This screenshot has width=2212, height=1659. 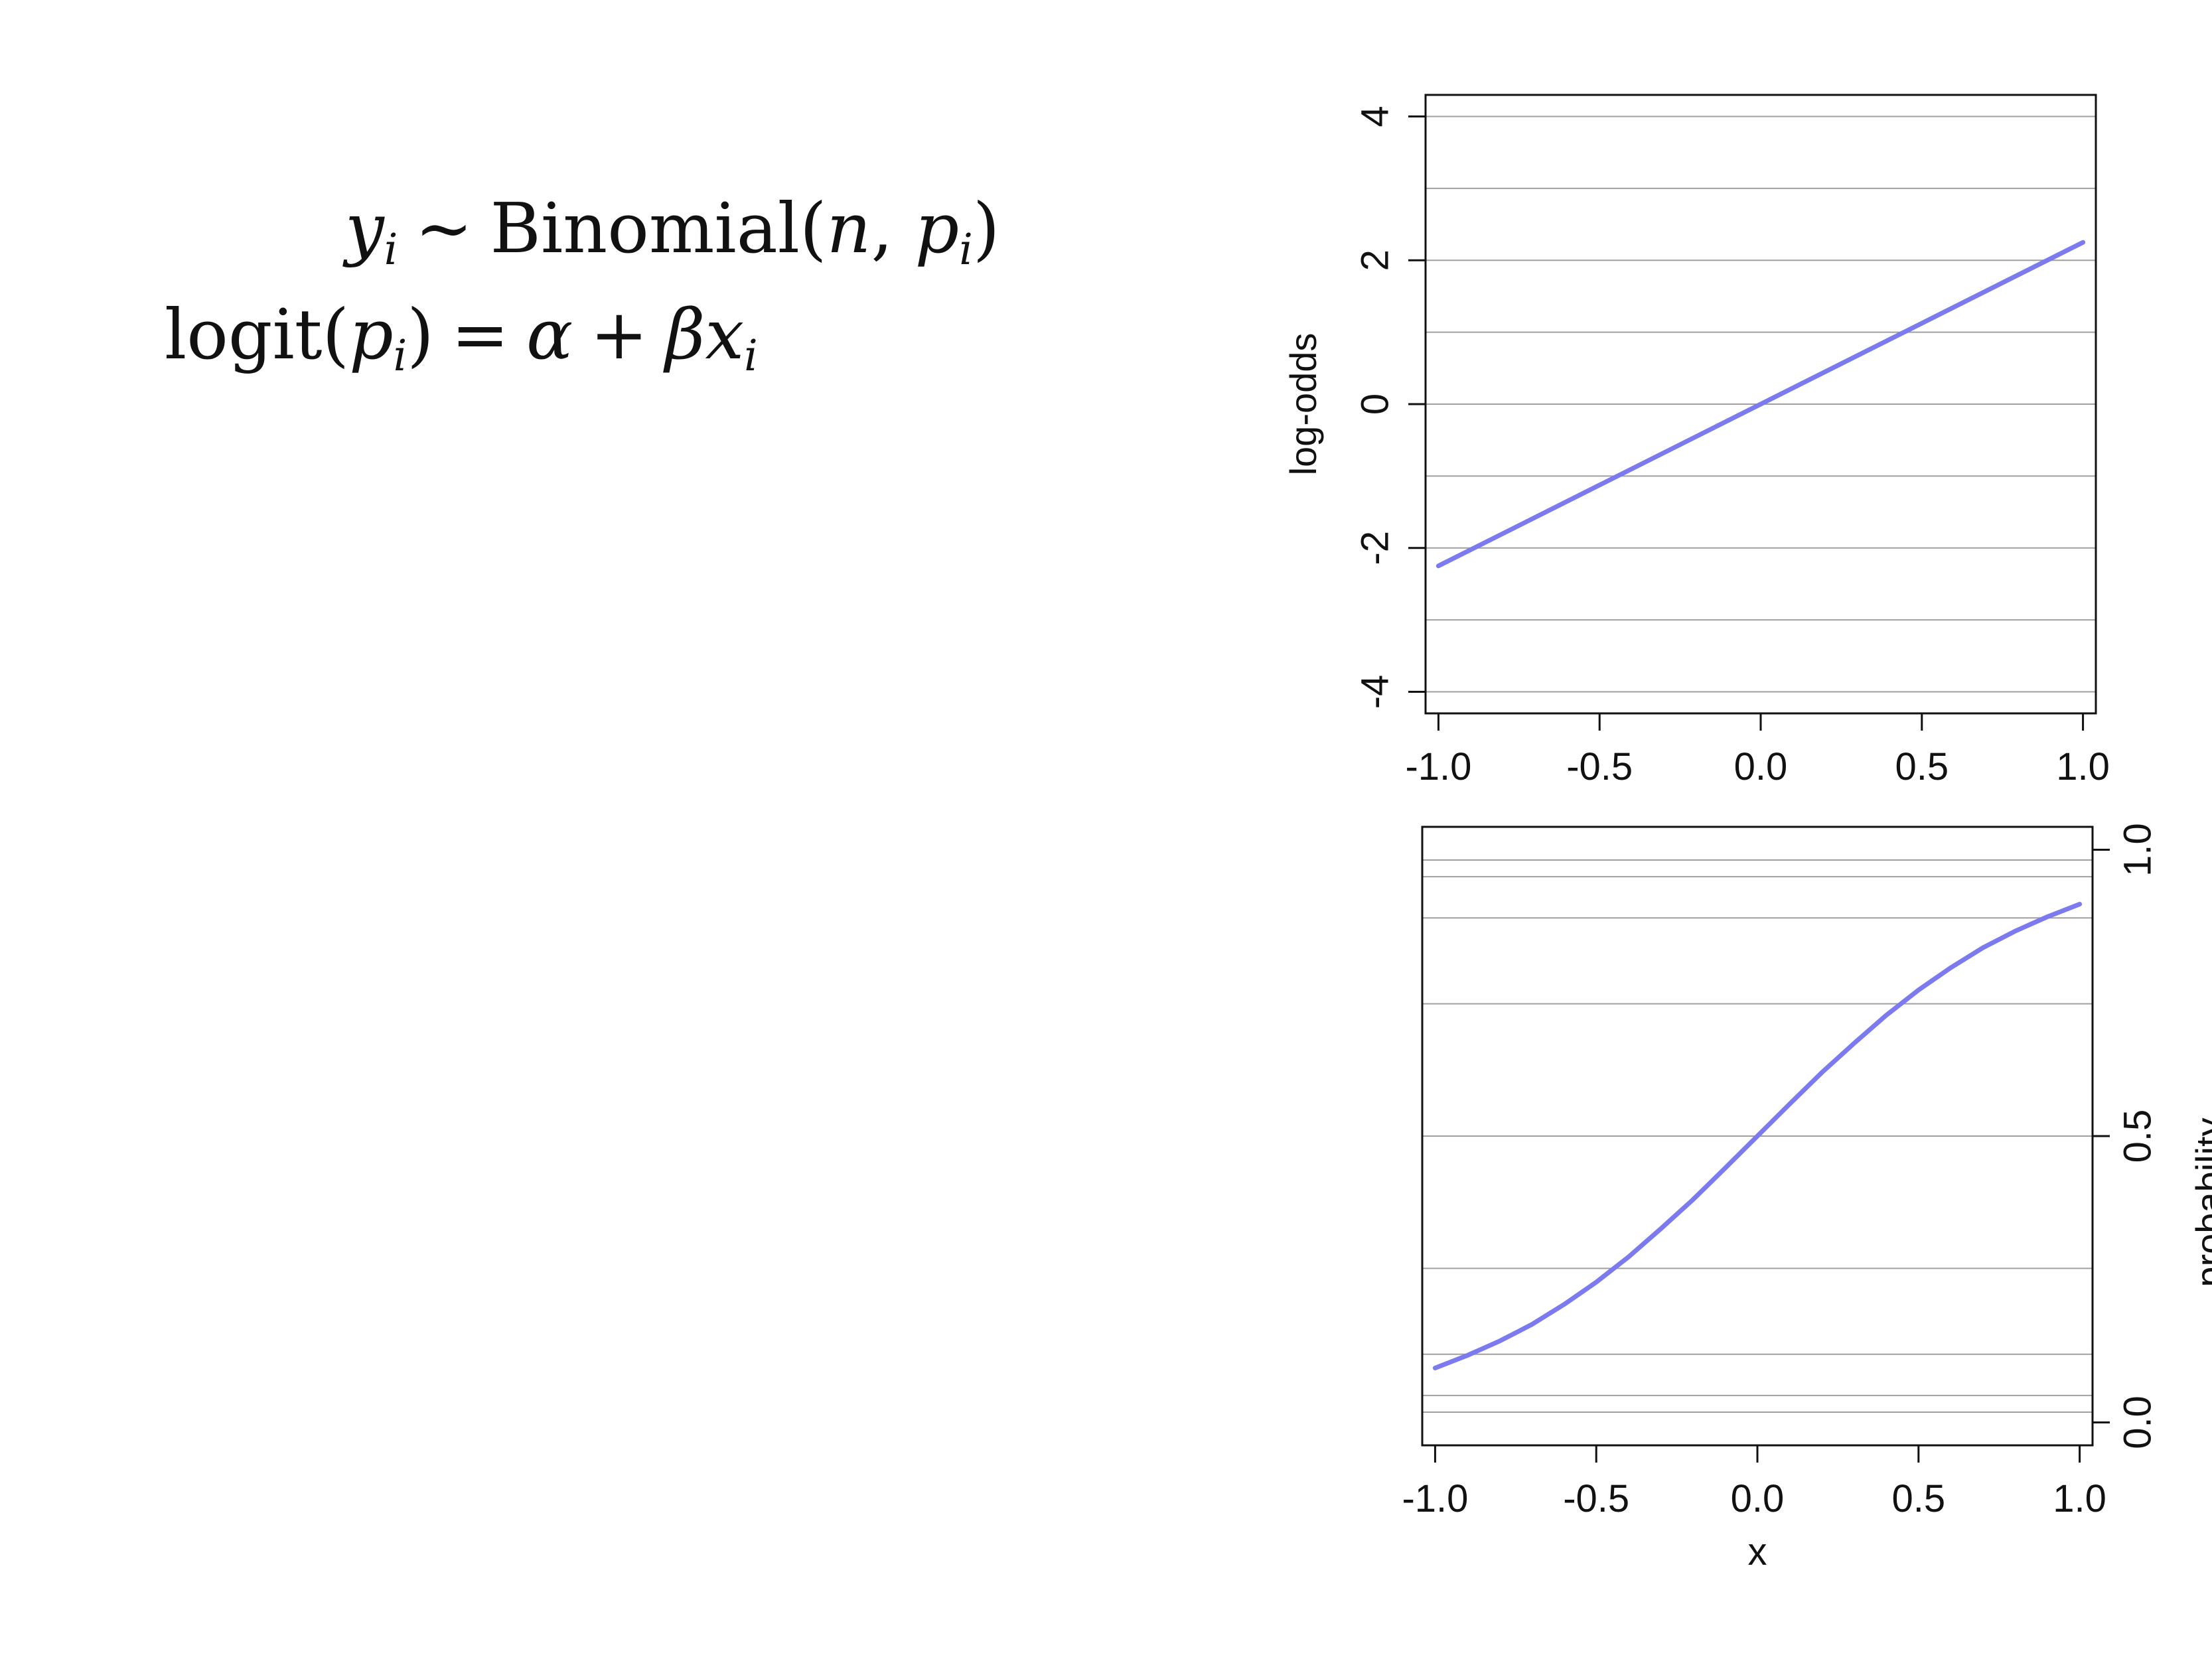 I want to click on y-tick-label: 1.0, so click(x=2137, y=850).